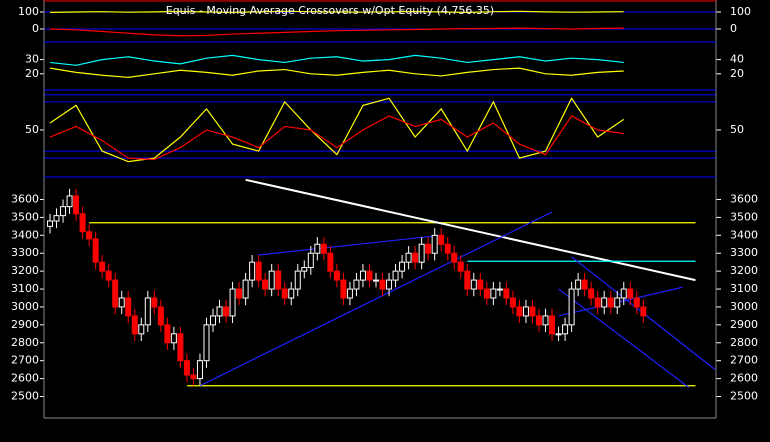 The height and width of the screenshot is (442, 770). Describe the element at coordinates (740, 11) in the screenshot. I see `y2-tick-label: 100` at that location.